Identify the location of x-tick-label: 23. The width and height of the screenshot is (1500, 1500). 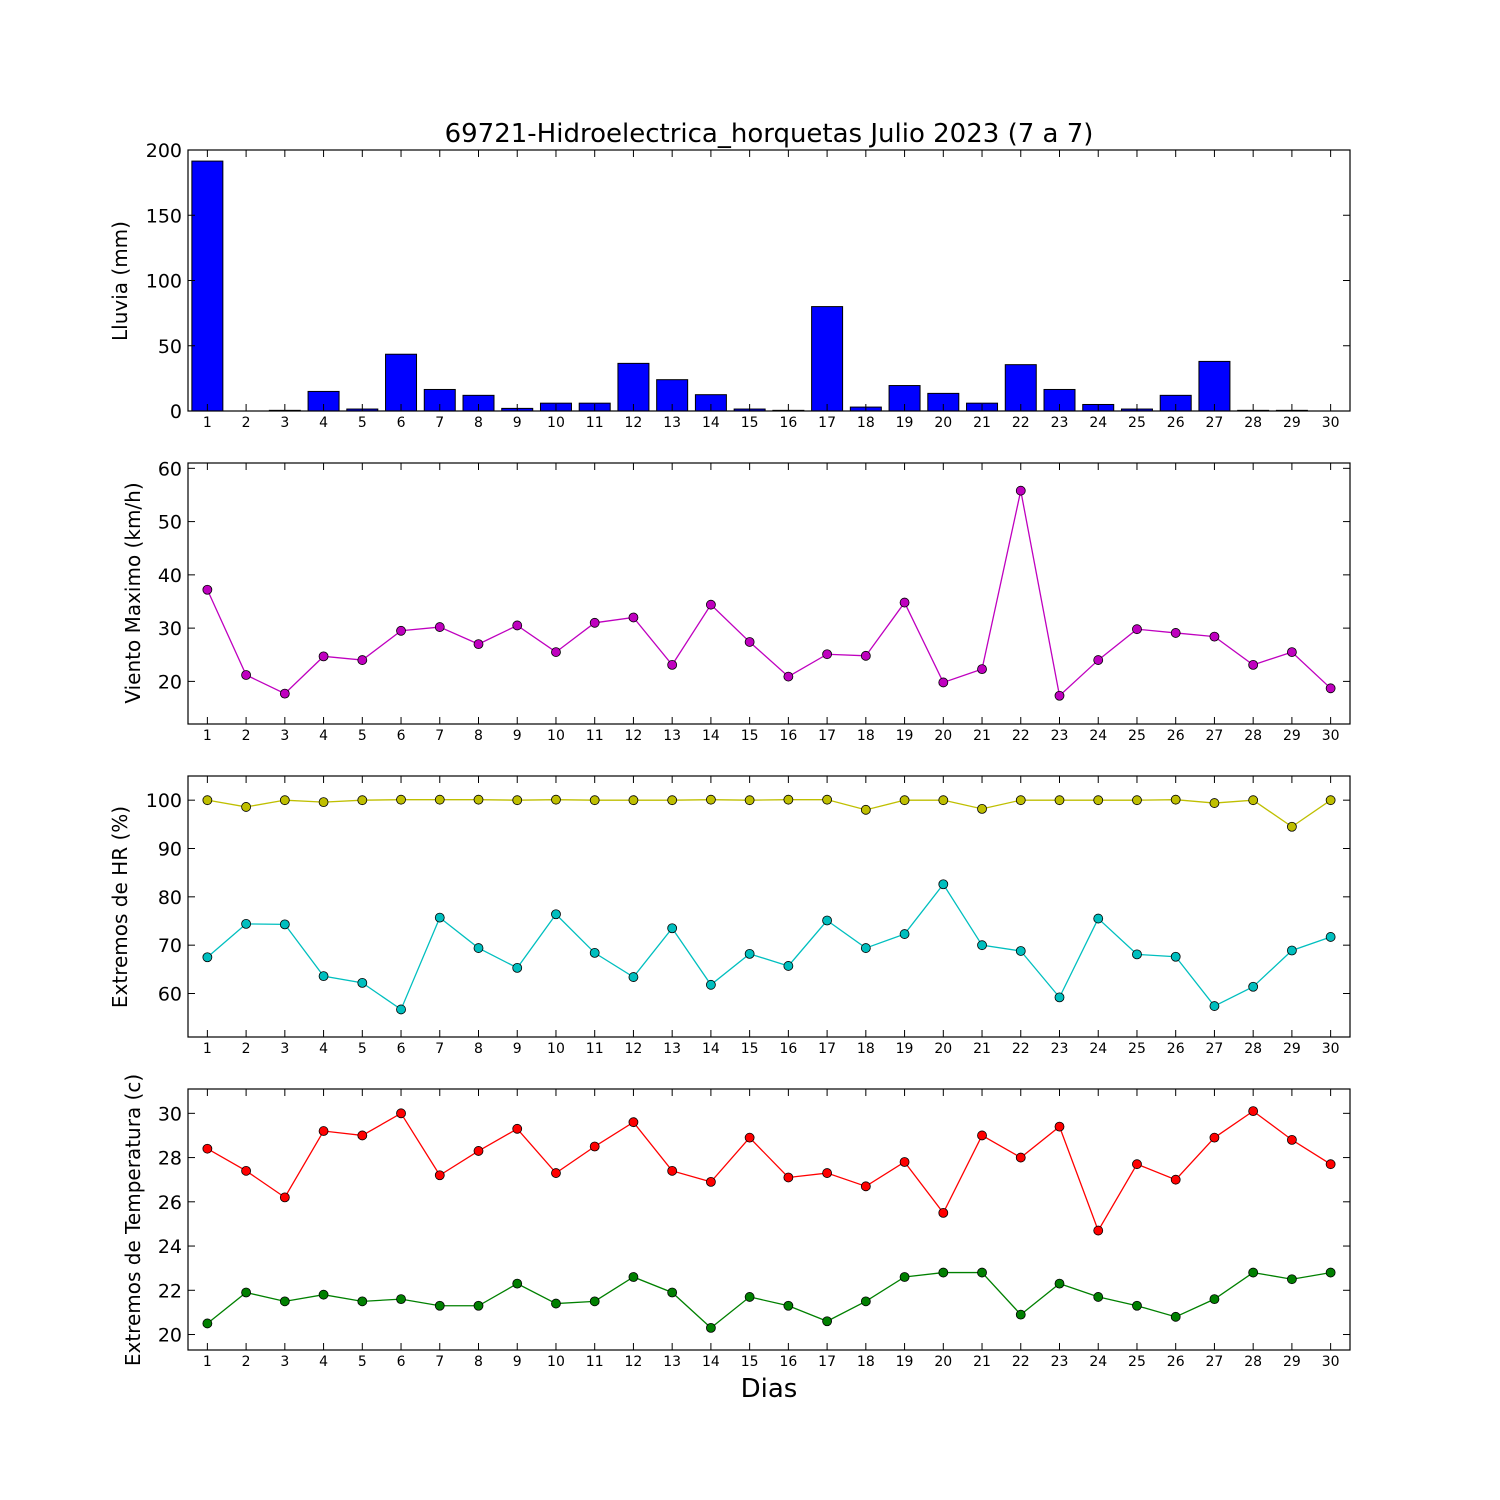
(1060, 1362).